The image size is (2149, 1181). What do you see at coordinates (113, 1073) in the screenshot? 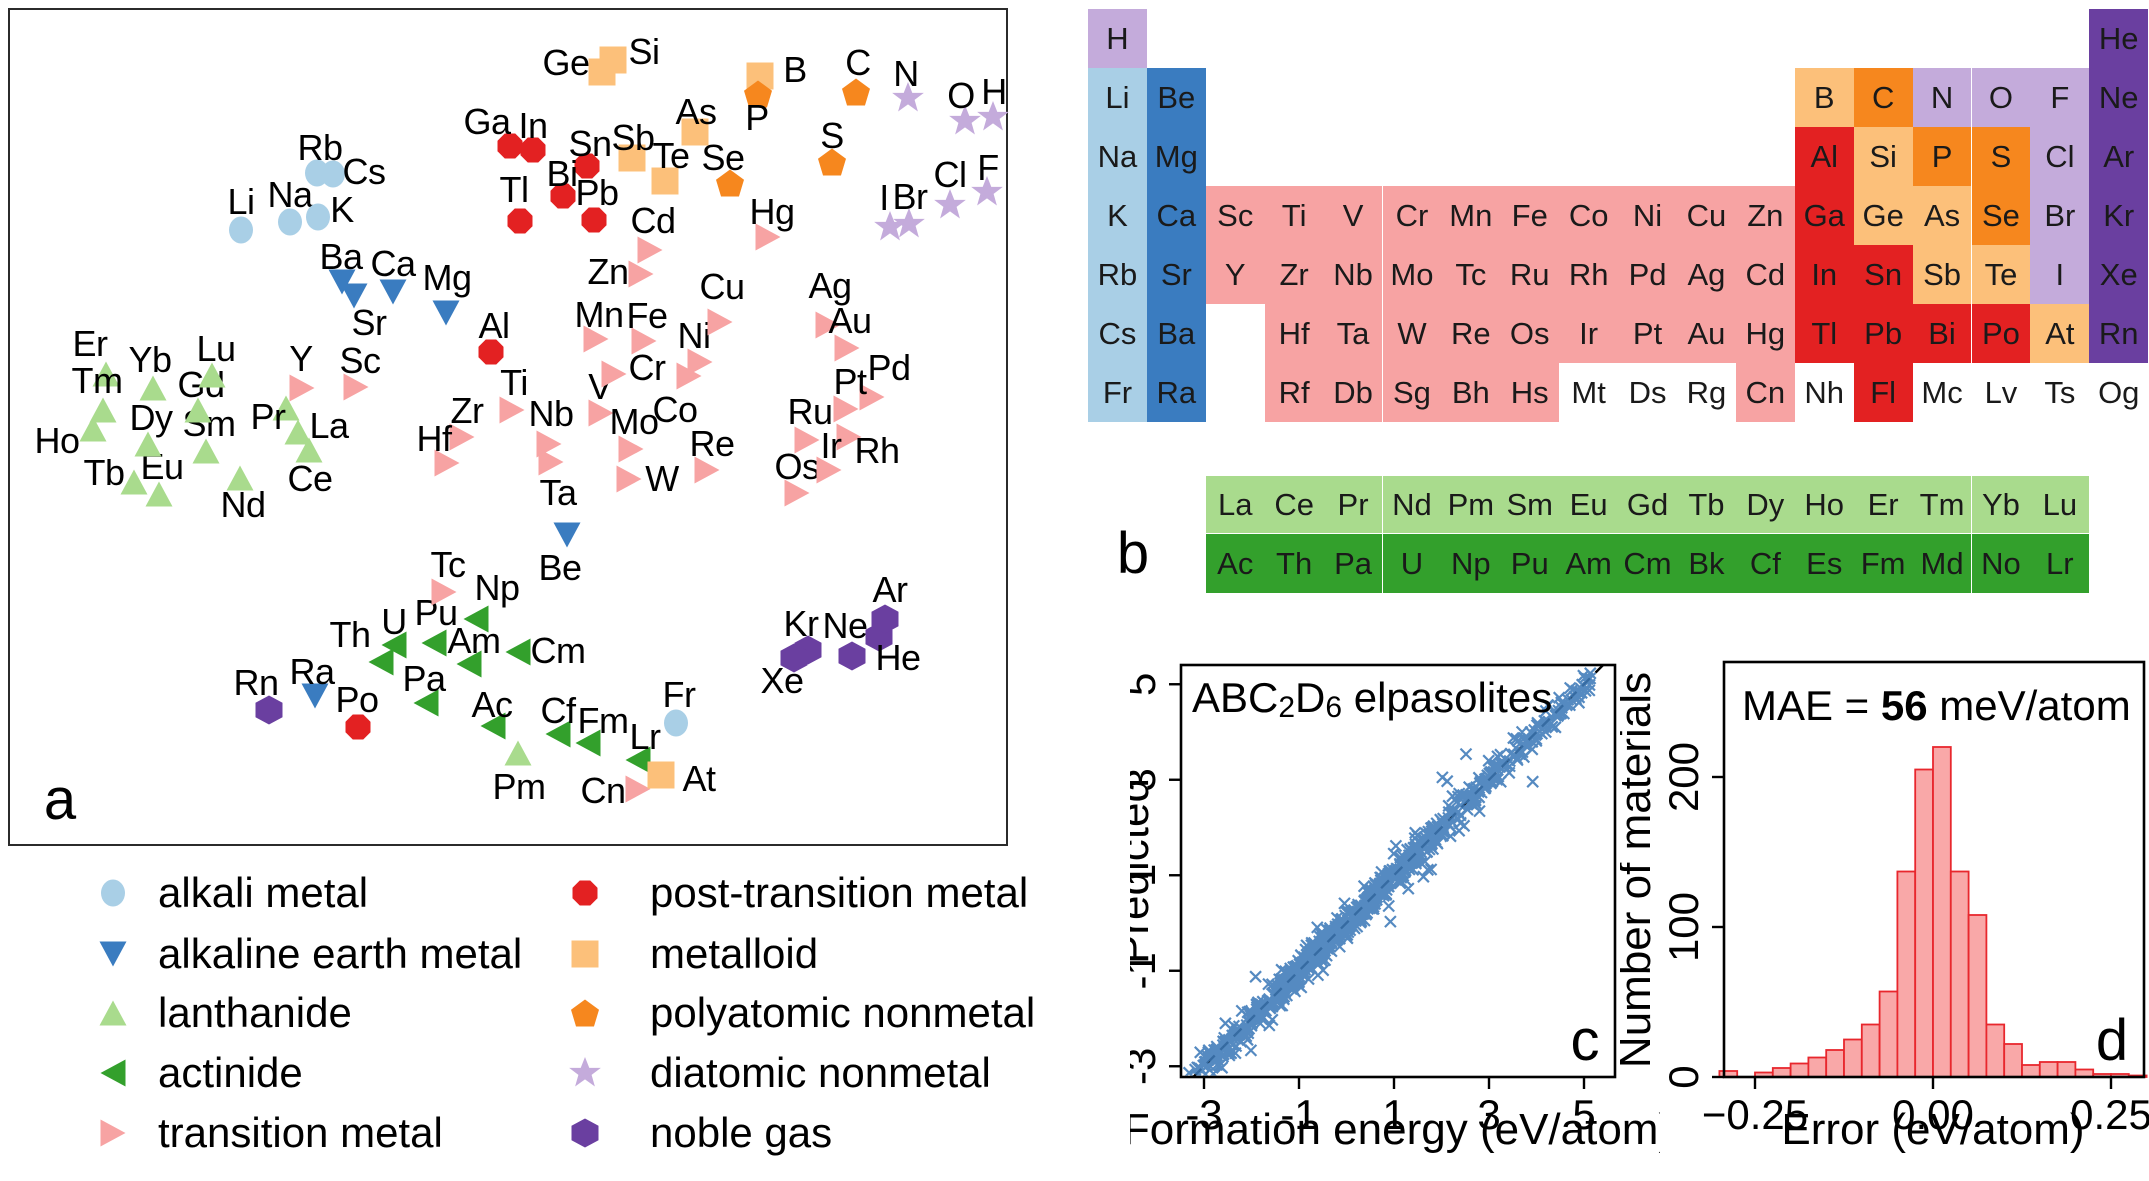
I see `legend-tri-left-icon` at bounding box center [113, 1073].